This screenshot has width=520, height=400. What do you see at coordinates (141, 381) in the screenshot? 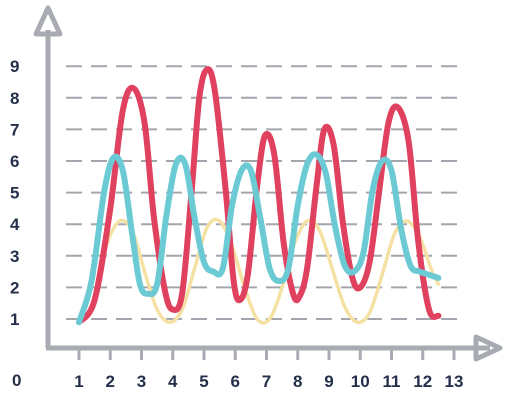
I see `x-tick-label-3: 3` at bounding box center [141, 381].